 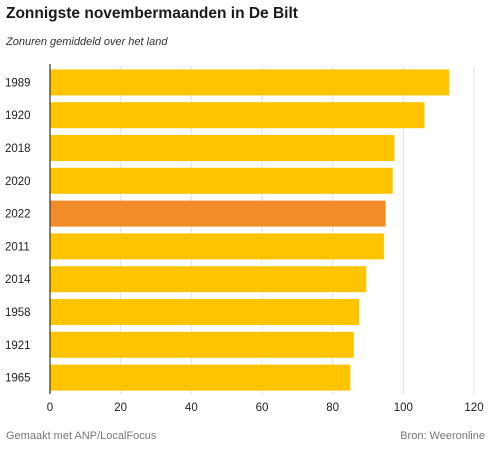 I want to click on x-tick-label: 40, so click(x=191, y=408).